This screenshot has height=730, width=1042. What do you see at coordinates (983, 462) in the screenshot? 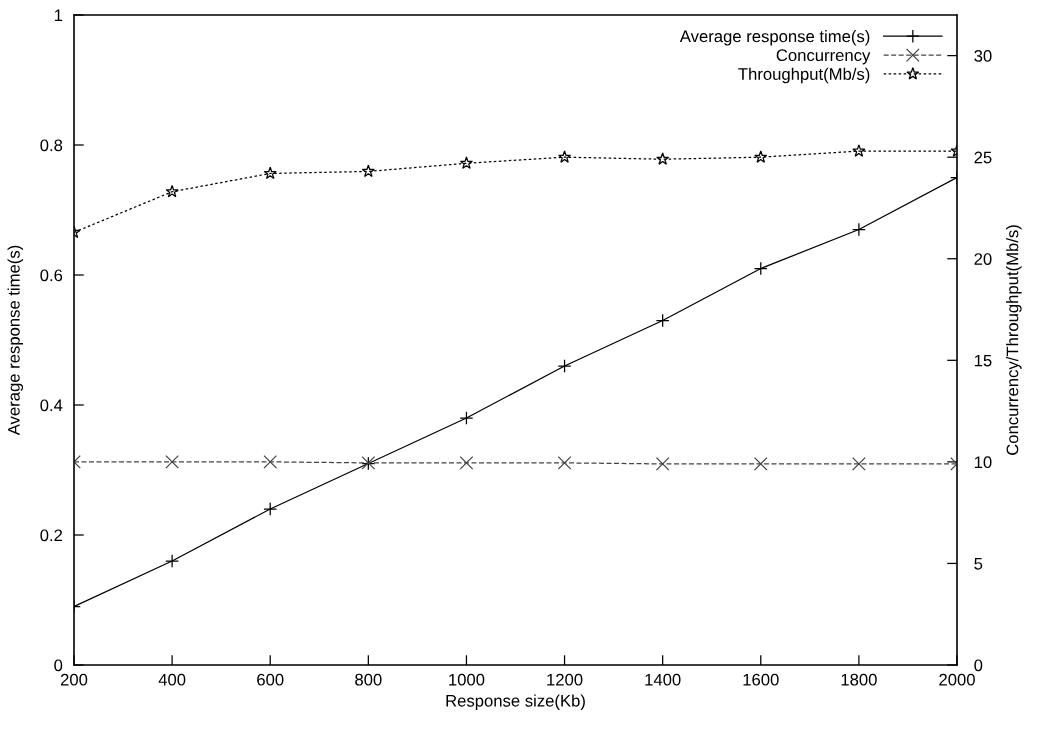
I see `y2-tick-label: 10` at bounding box center [983, 462].